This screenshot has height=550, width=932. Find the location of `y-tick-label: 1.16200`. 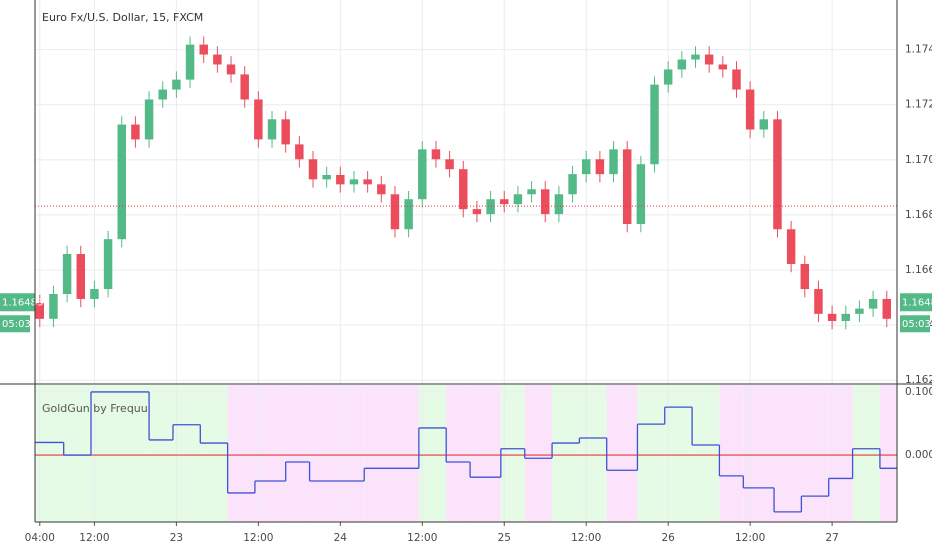

y-tick-label: 1.16200 is located at coordinates (918, 380).